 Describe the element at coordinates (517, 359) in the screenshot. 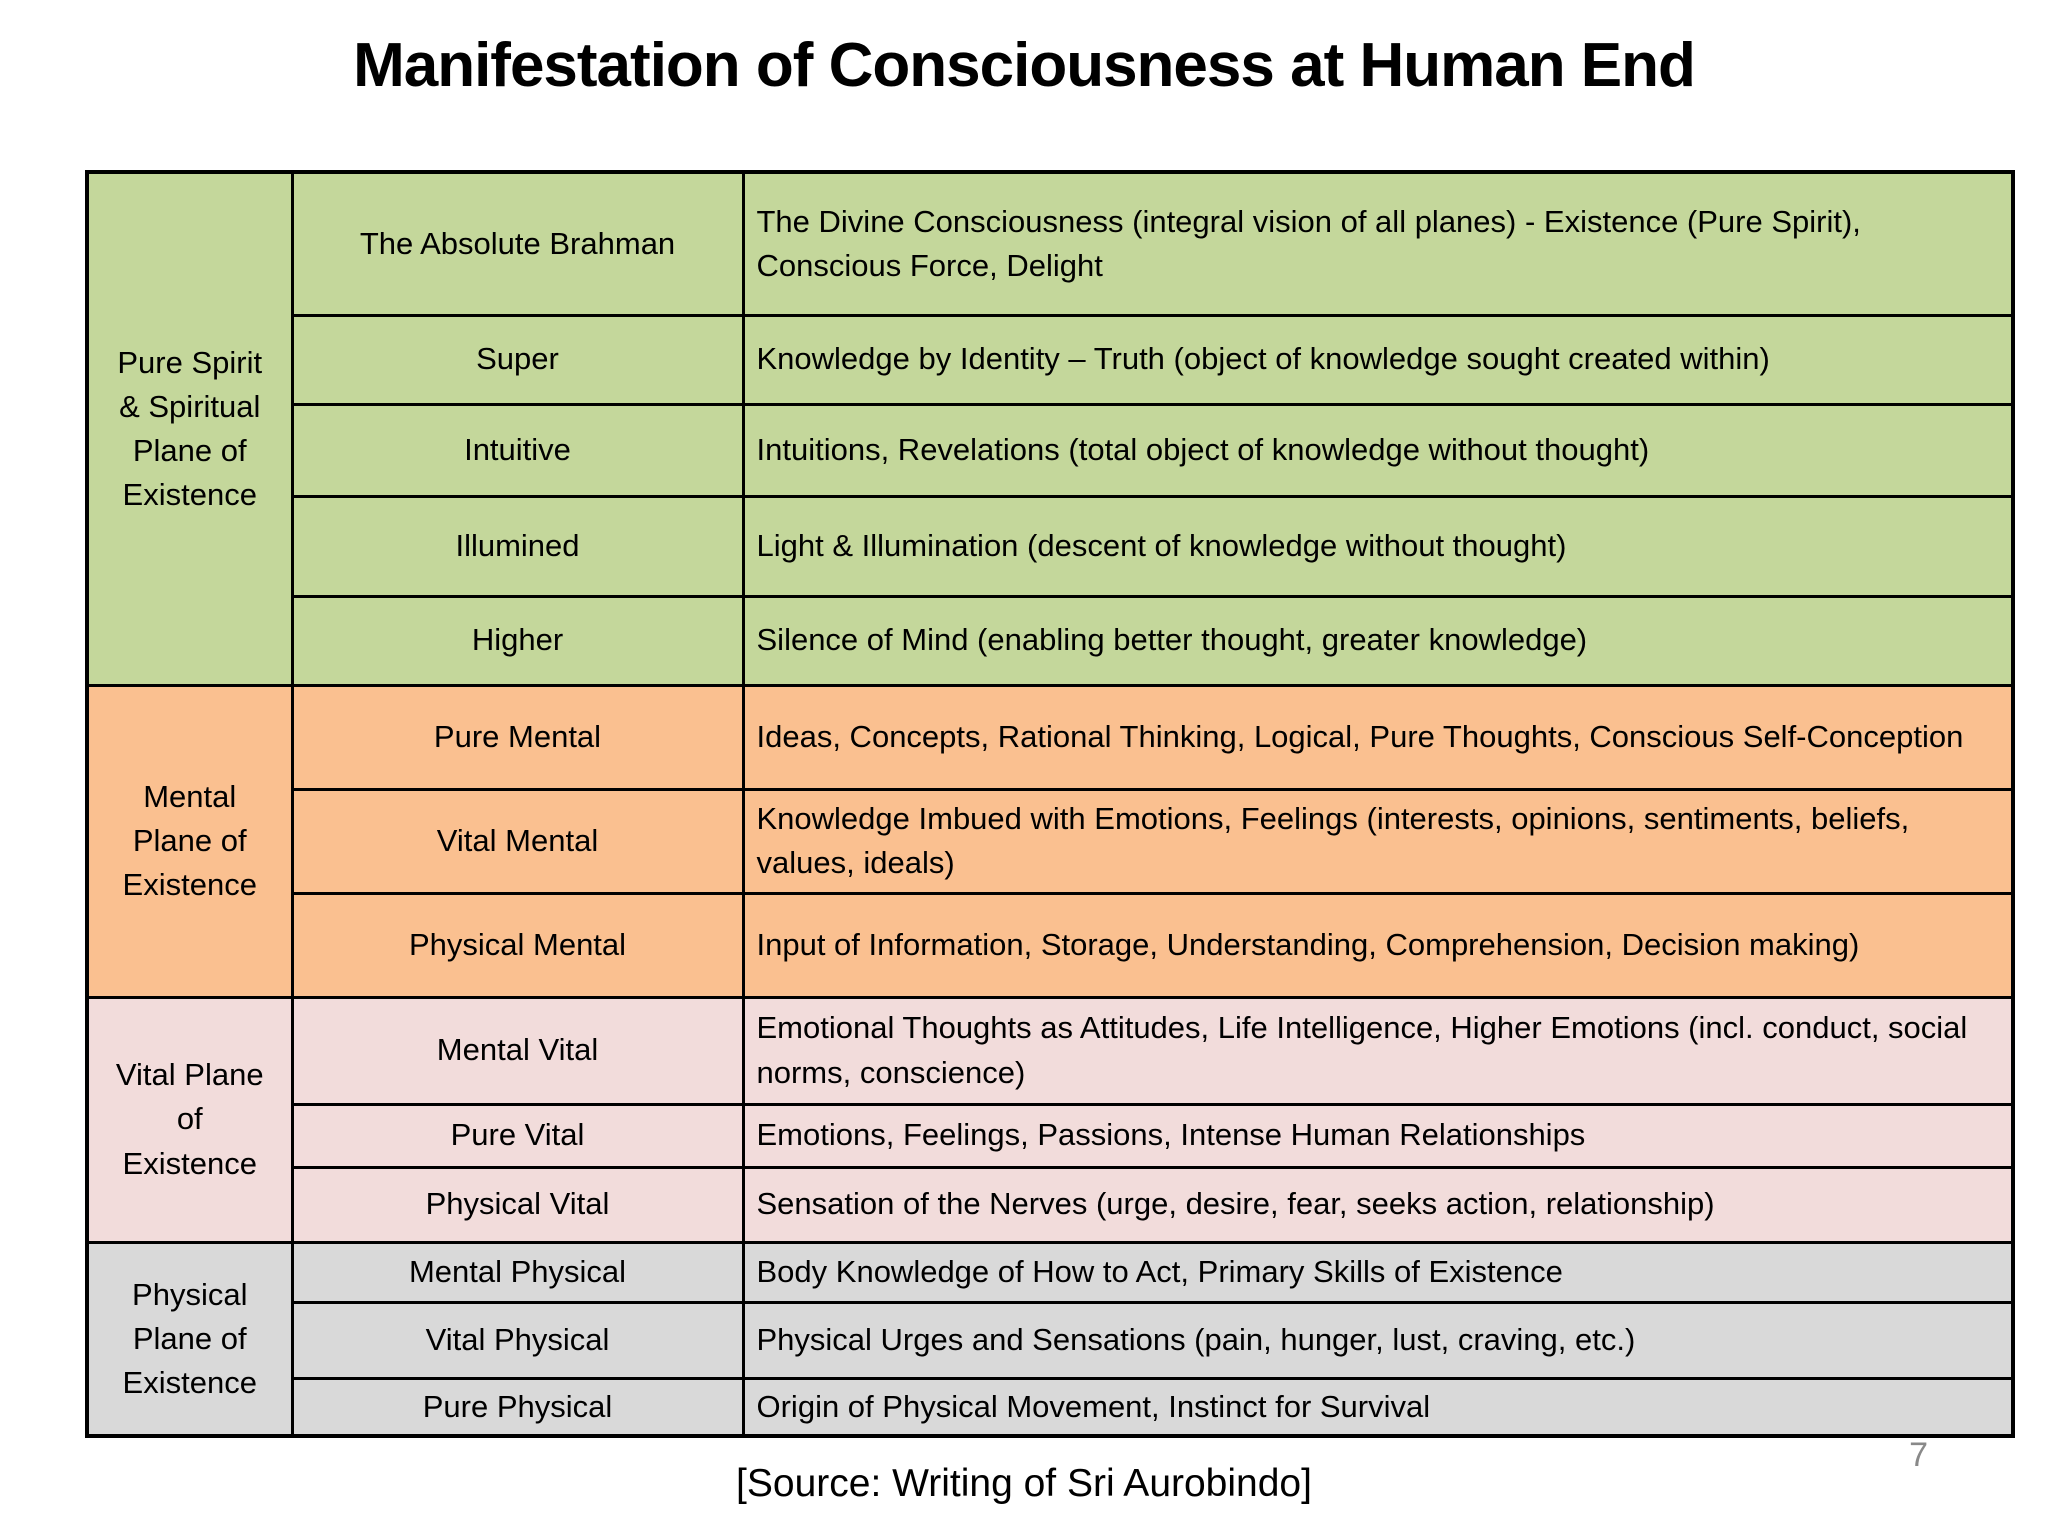

I see `level-cell: Super` at that location.